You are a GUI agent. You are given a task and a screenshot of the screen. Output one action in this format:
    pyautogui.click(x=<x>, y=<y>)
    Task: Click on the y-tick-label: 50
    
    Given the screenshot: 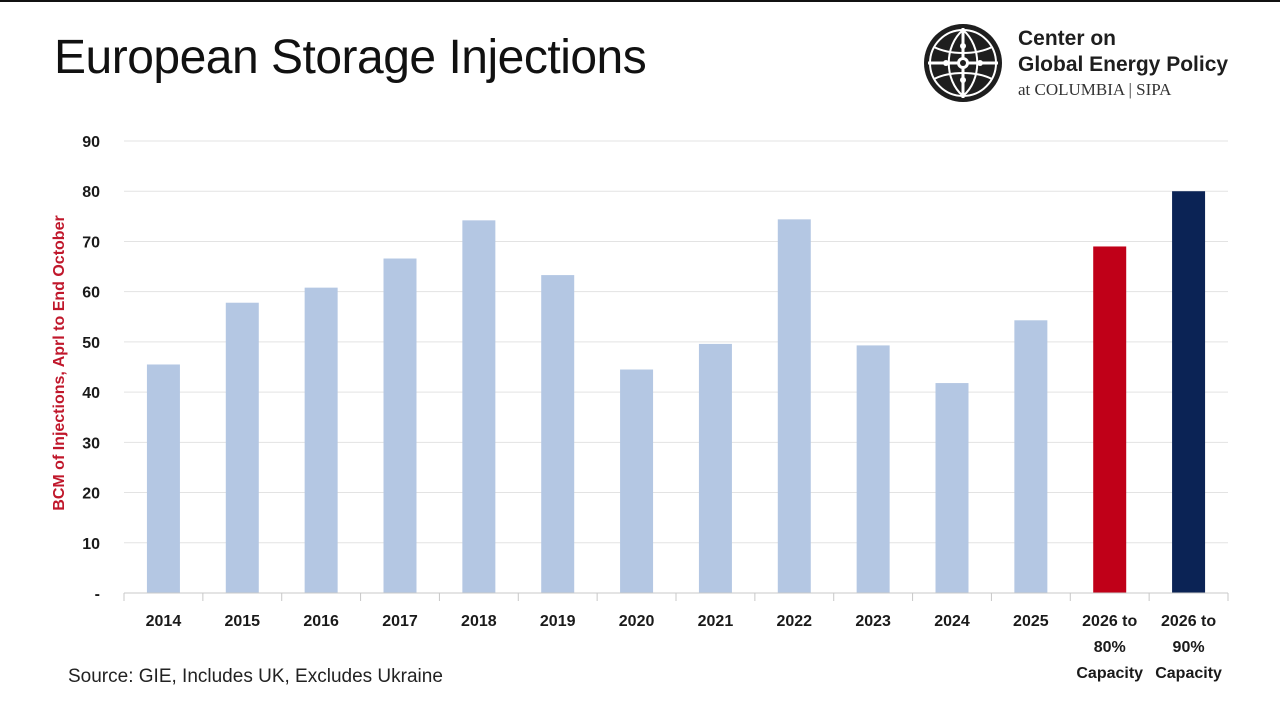 What is the action you would take?
    pyautogui.click(x=91, y=343)
    